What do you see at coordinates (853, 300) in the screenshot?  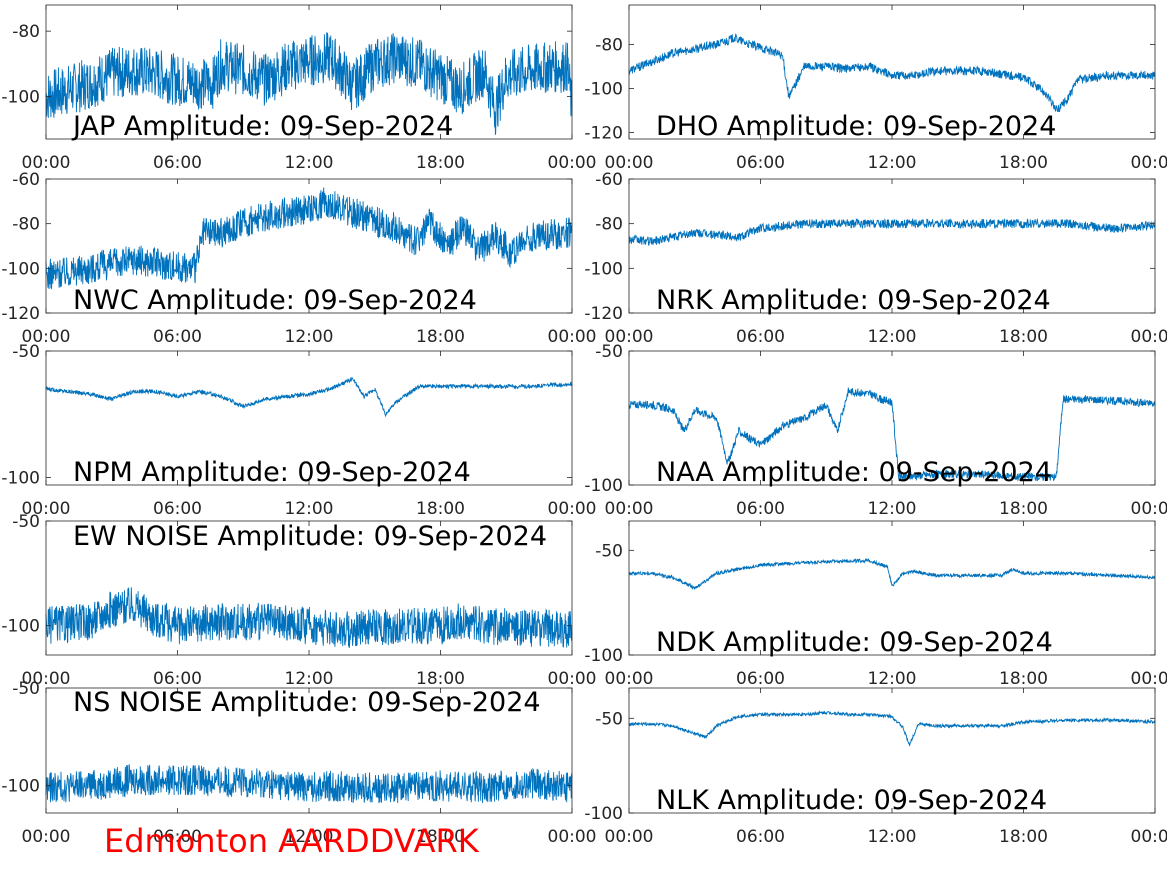 I see `chart-title: NRK Amplitude: 09-Sep-2024` at bounding box center [853, 300].